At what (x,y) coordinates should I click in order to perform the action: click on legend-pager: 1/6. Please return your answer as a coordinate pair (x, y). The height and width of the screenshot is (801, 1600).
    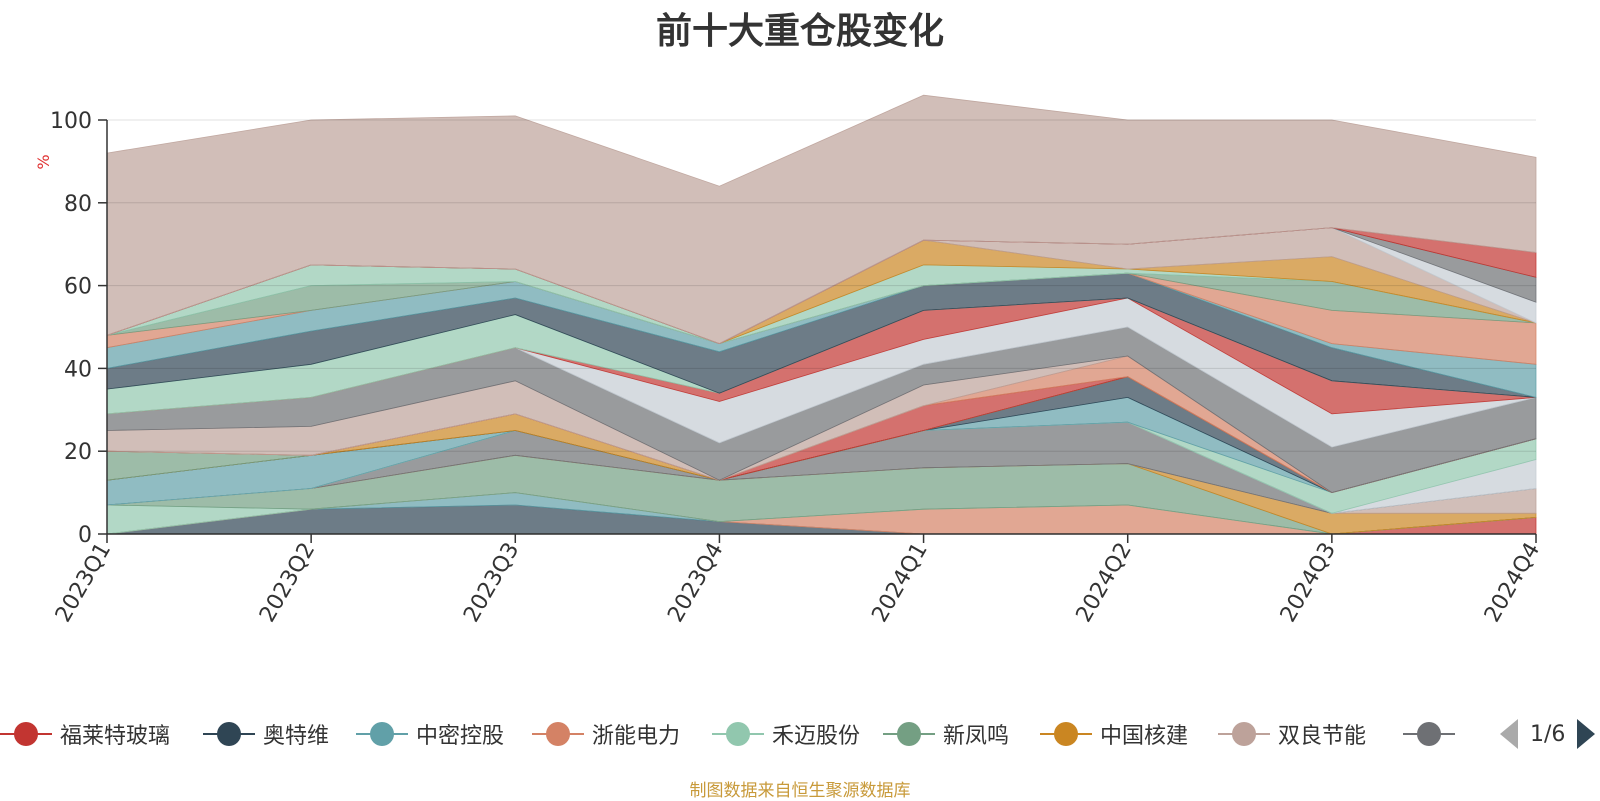
    Looking at the image, I should click on (1548, 734).